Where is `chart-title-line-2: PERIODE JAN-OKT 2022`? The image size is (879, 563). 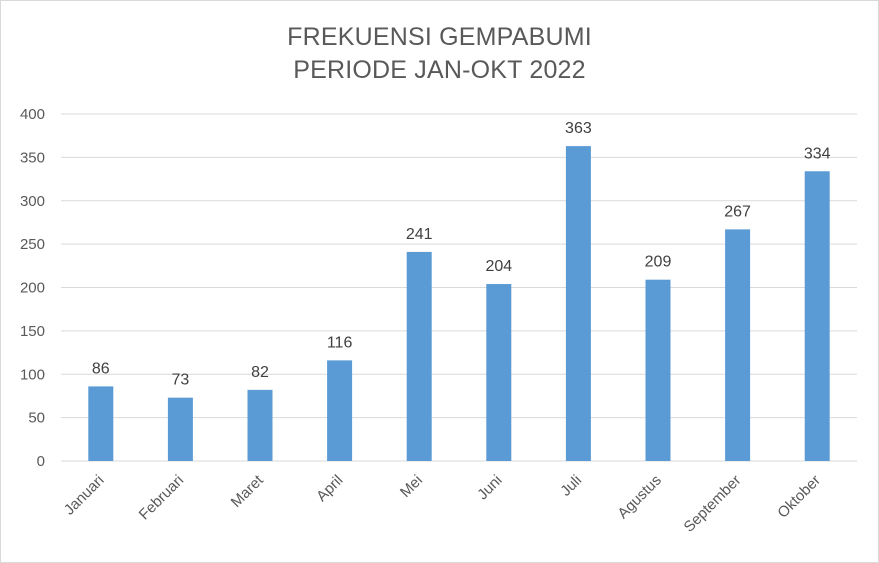
chart-title-line-2: PERIODE JAN-OKT 2022 is located at coordinates (439, 70).